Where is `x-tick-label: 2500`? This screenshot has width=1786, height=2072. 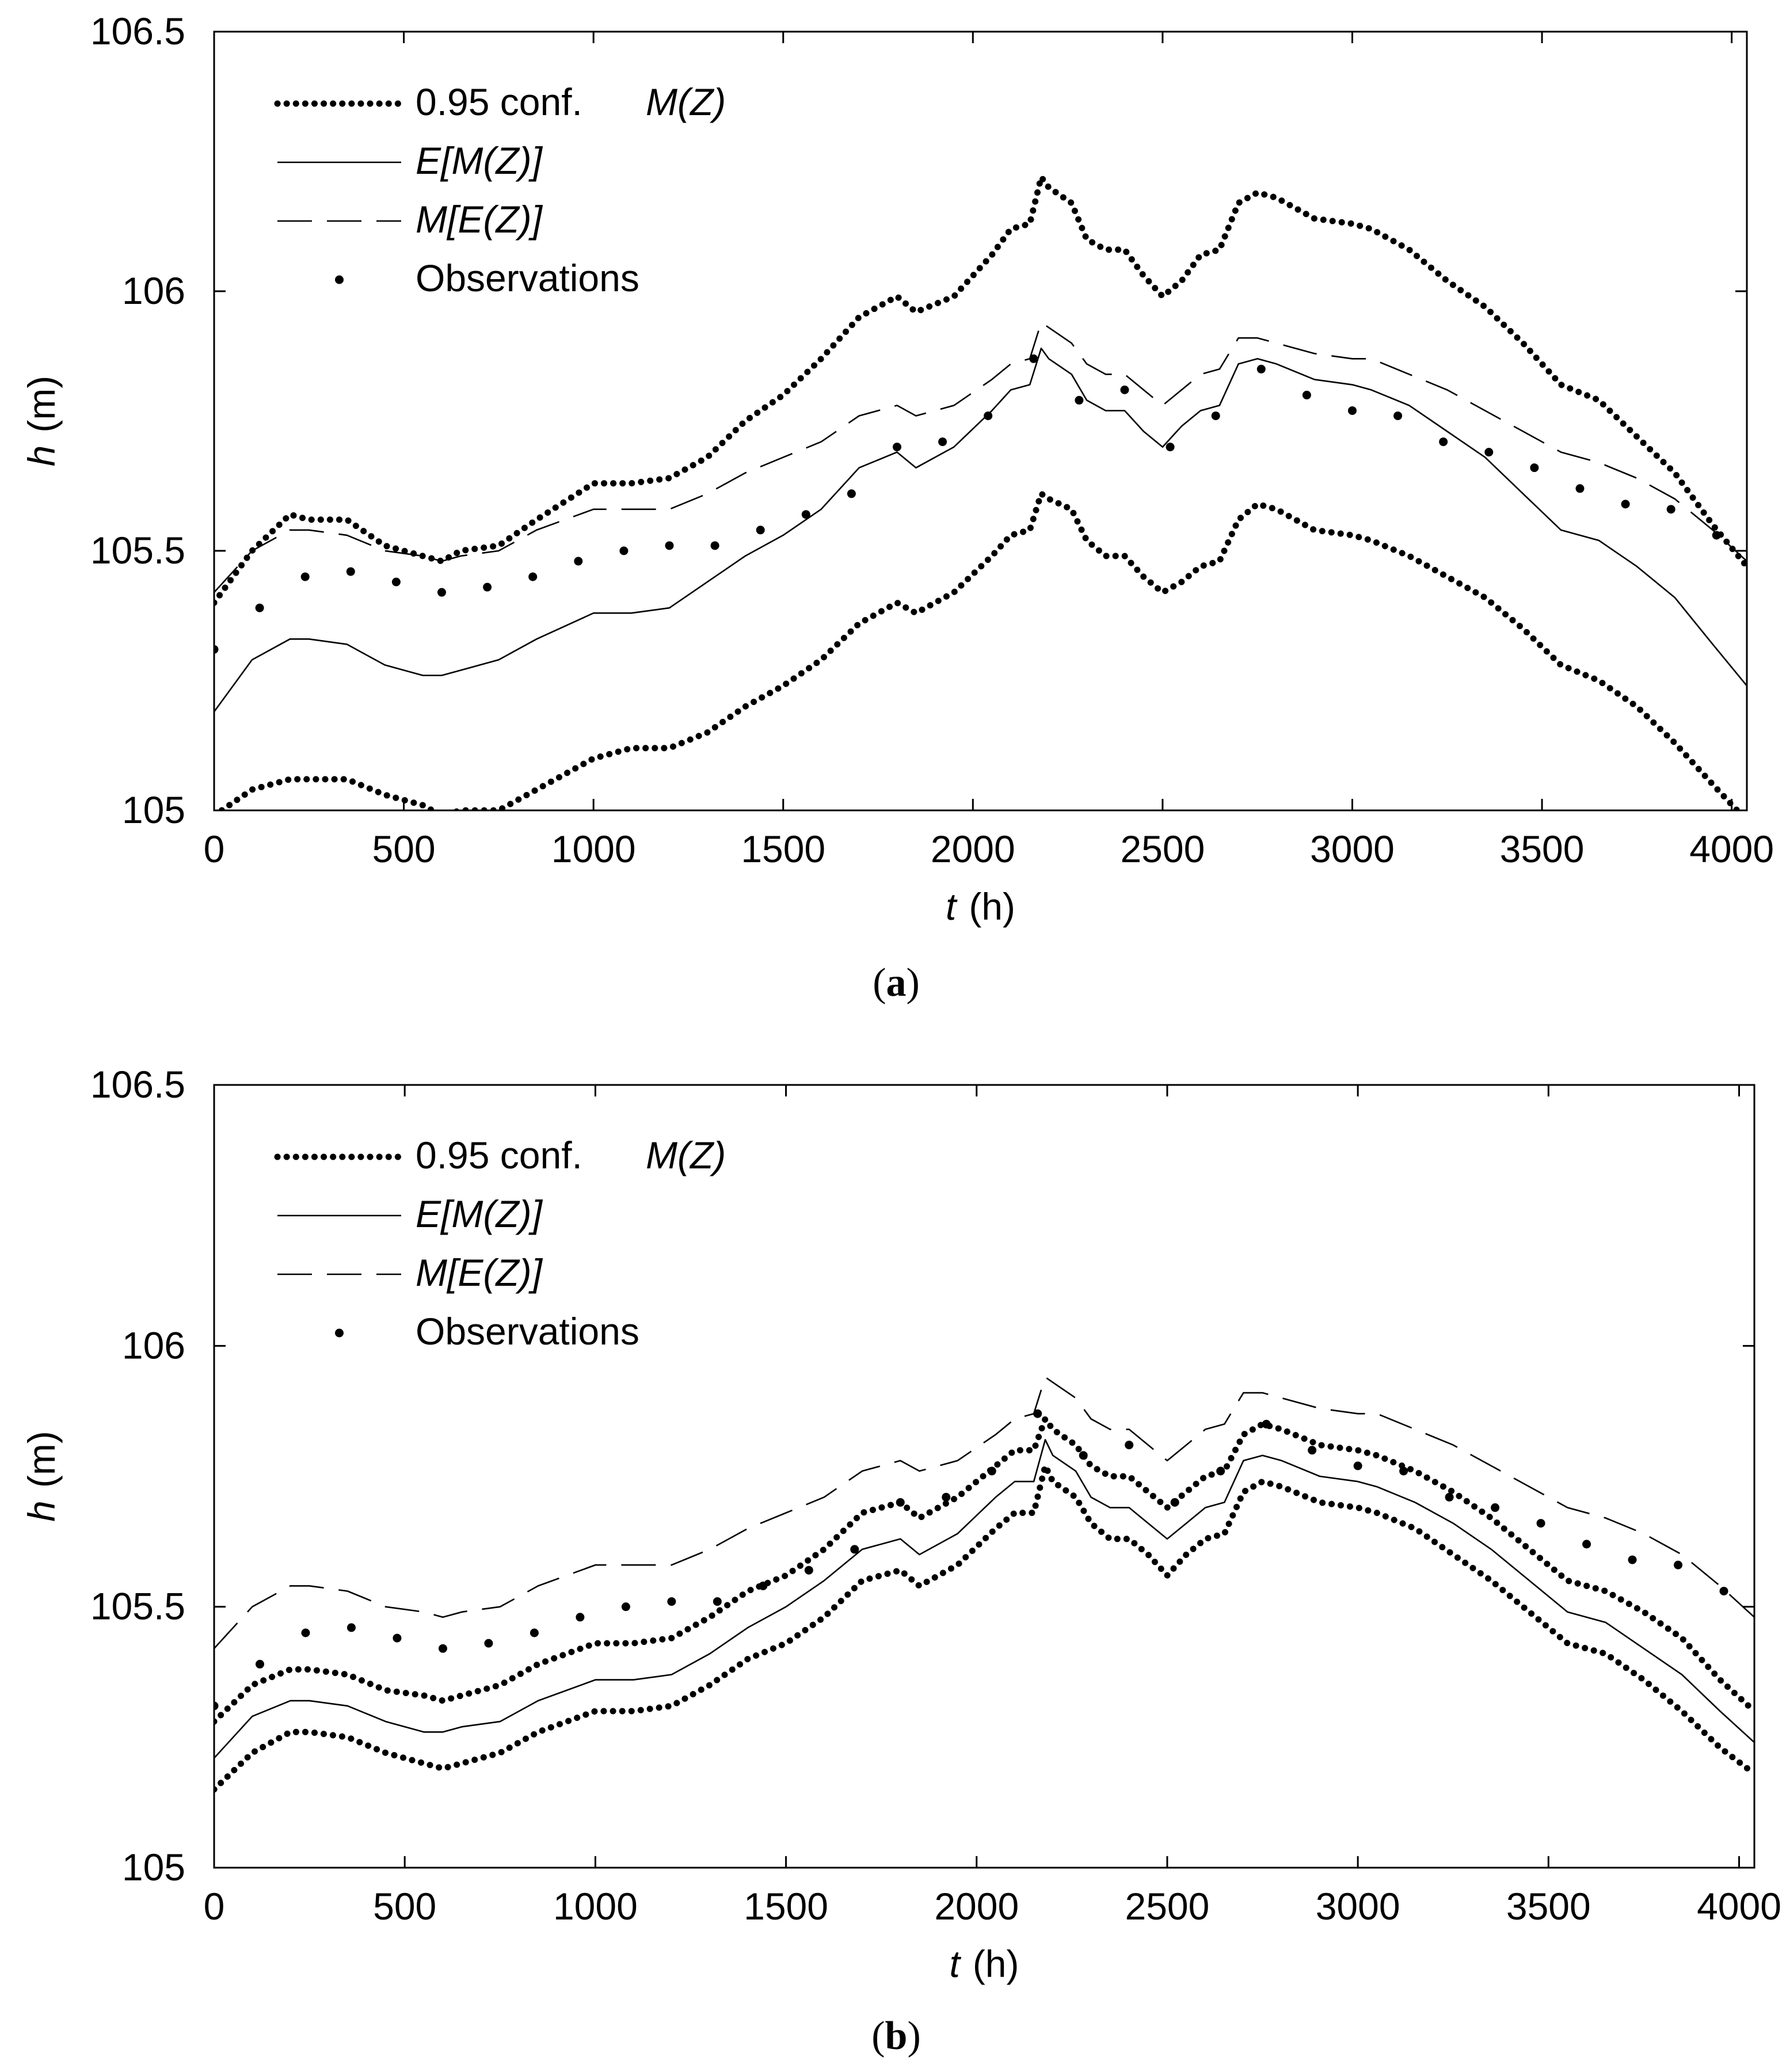 x-tick-label: 2500 is located at coordinates (1162, 849).